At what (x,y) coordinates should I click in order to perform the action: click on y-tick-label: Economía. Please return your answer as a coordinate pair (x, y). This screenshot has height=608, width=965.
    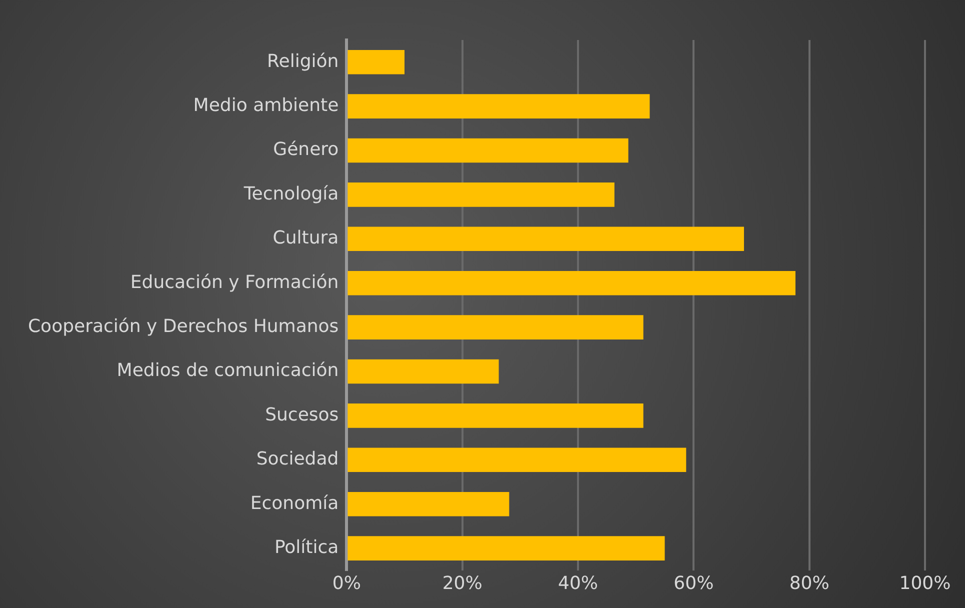
    Looking at the image, I should click on (294, 503).